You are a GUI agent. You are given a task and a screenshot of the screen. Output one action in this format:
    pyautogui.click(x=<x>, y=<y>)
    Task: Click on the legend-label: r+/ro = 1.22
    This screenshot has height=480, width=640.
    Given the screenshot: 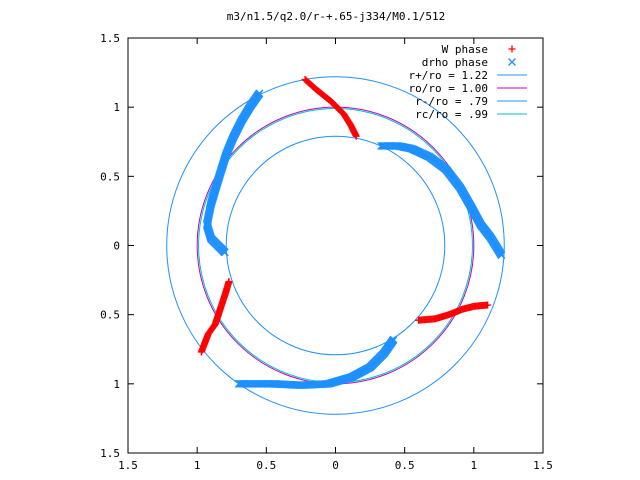 What is the action you would take?
    pyautogui.click(x=448, y=75)
    